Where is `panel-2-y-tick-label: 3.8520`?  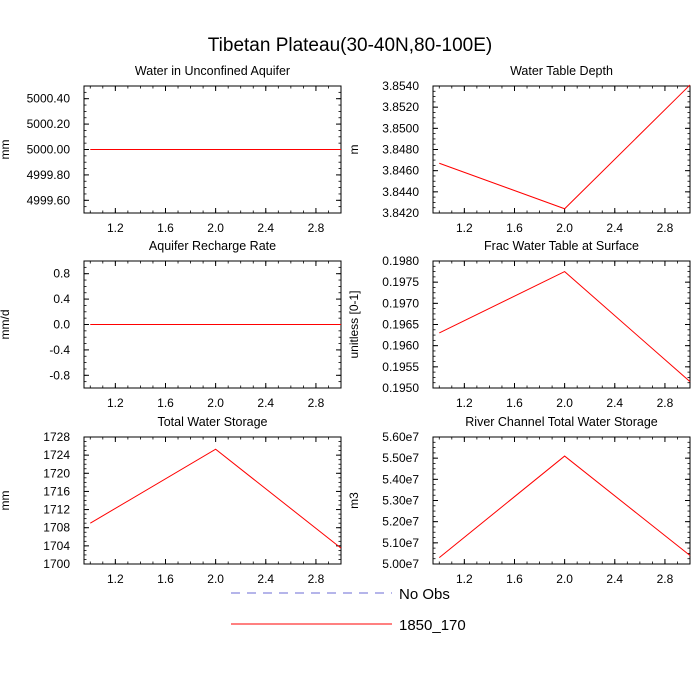 panel-2-y-tick-label: 3.8520 is located at coordinates (400, 107).